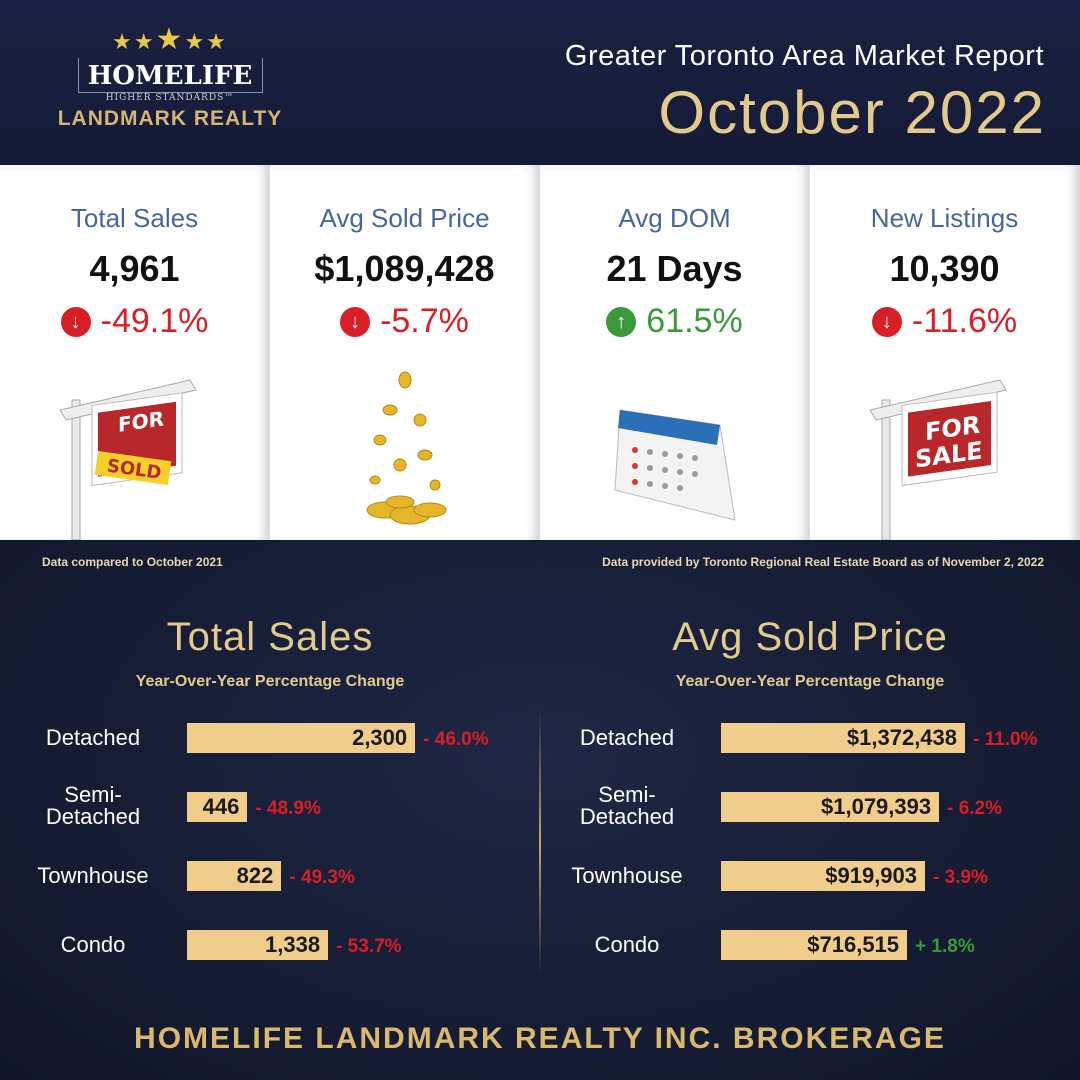  What do you see at coordinates (843, 738) in the screenshot?
I see `bar: $1,372,438` at bounding box center [843, 738].